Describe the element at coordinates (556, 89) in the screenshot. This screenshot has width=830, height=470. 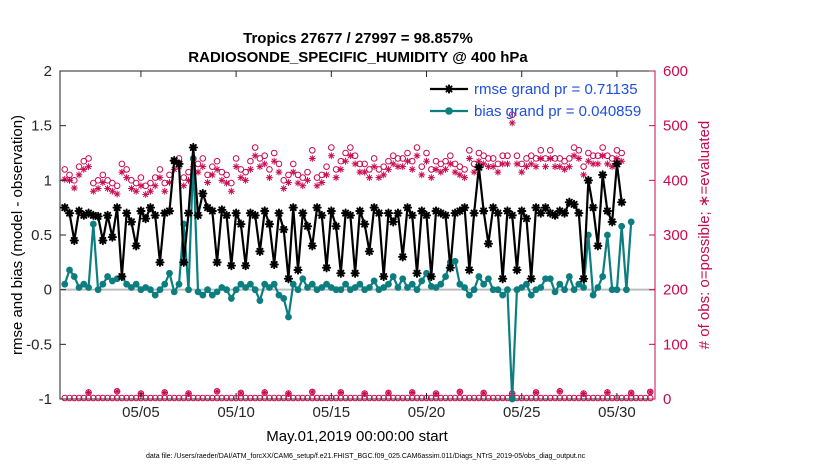
I see `legend-rmse-label: rmse grand pr = 0.71135` at that location.